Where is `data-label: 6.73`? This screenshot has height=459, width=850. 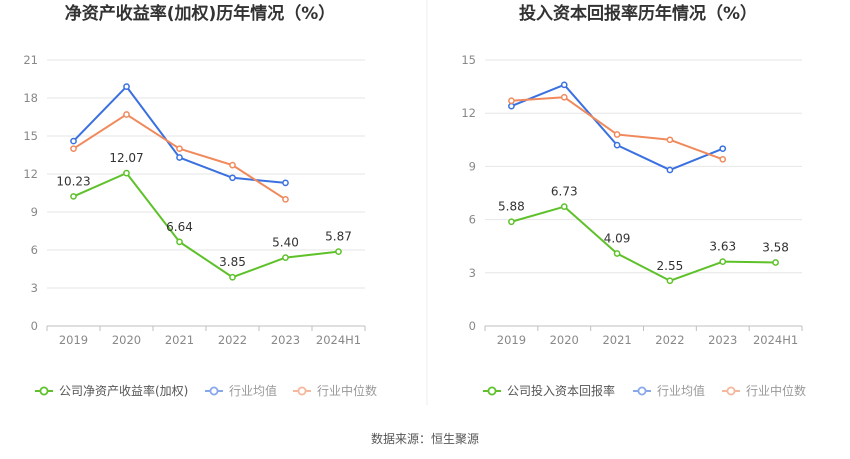
data-label: 6.73 is located at coordinates (564, 192).